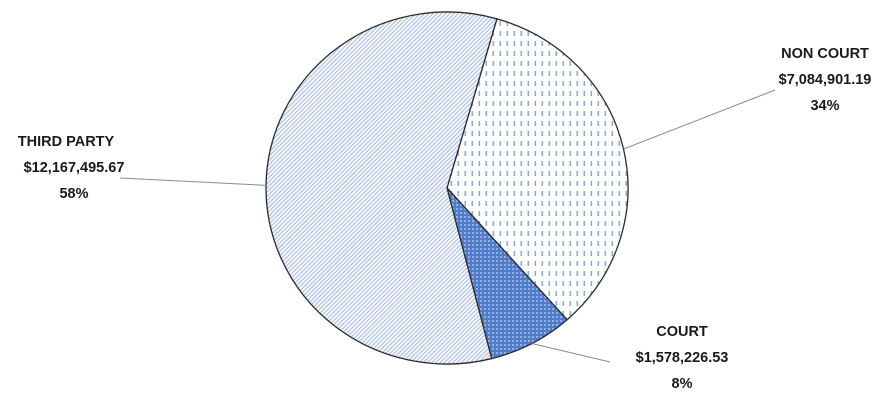 The image size is (888, 394). I want to click on slice-label-third-party: THIRD PARTY, so click(66, 142).